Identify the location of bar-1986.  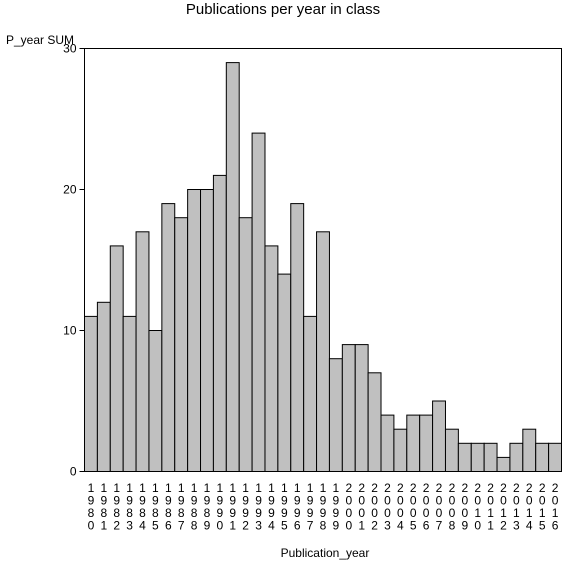
(168, 337).